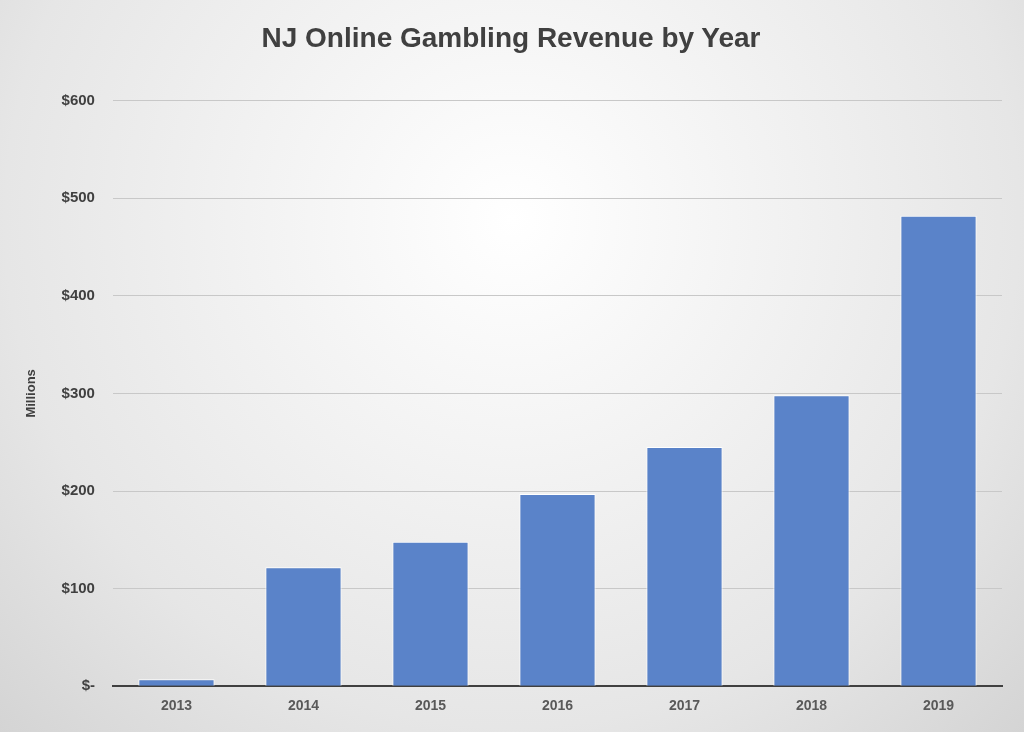 The image size is (1024, 732). I want to click on y-tick-label: $400, so click(78, 294).